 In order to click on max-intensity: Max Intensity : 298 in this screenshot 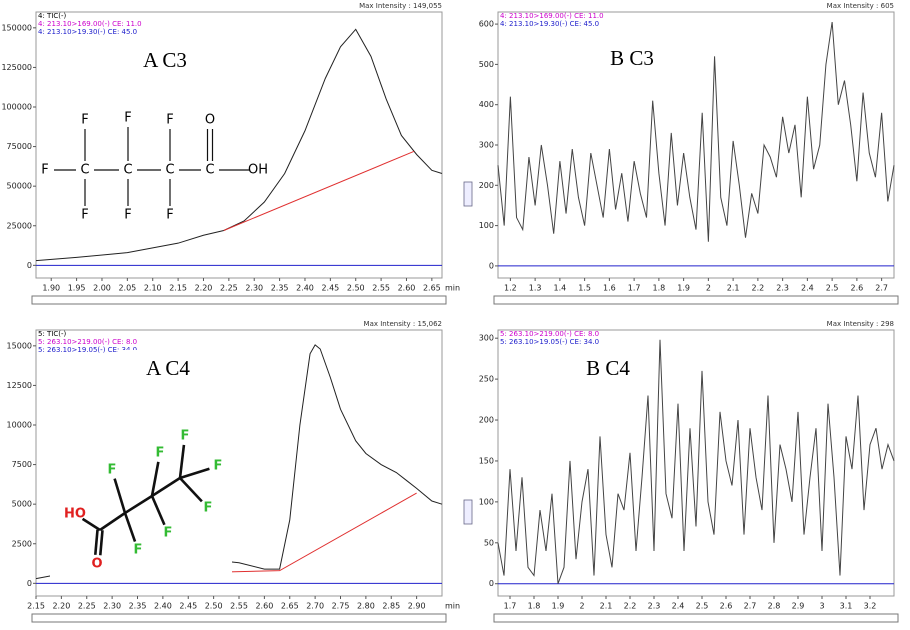, I will do `click(860, 324)`.